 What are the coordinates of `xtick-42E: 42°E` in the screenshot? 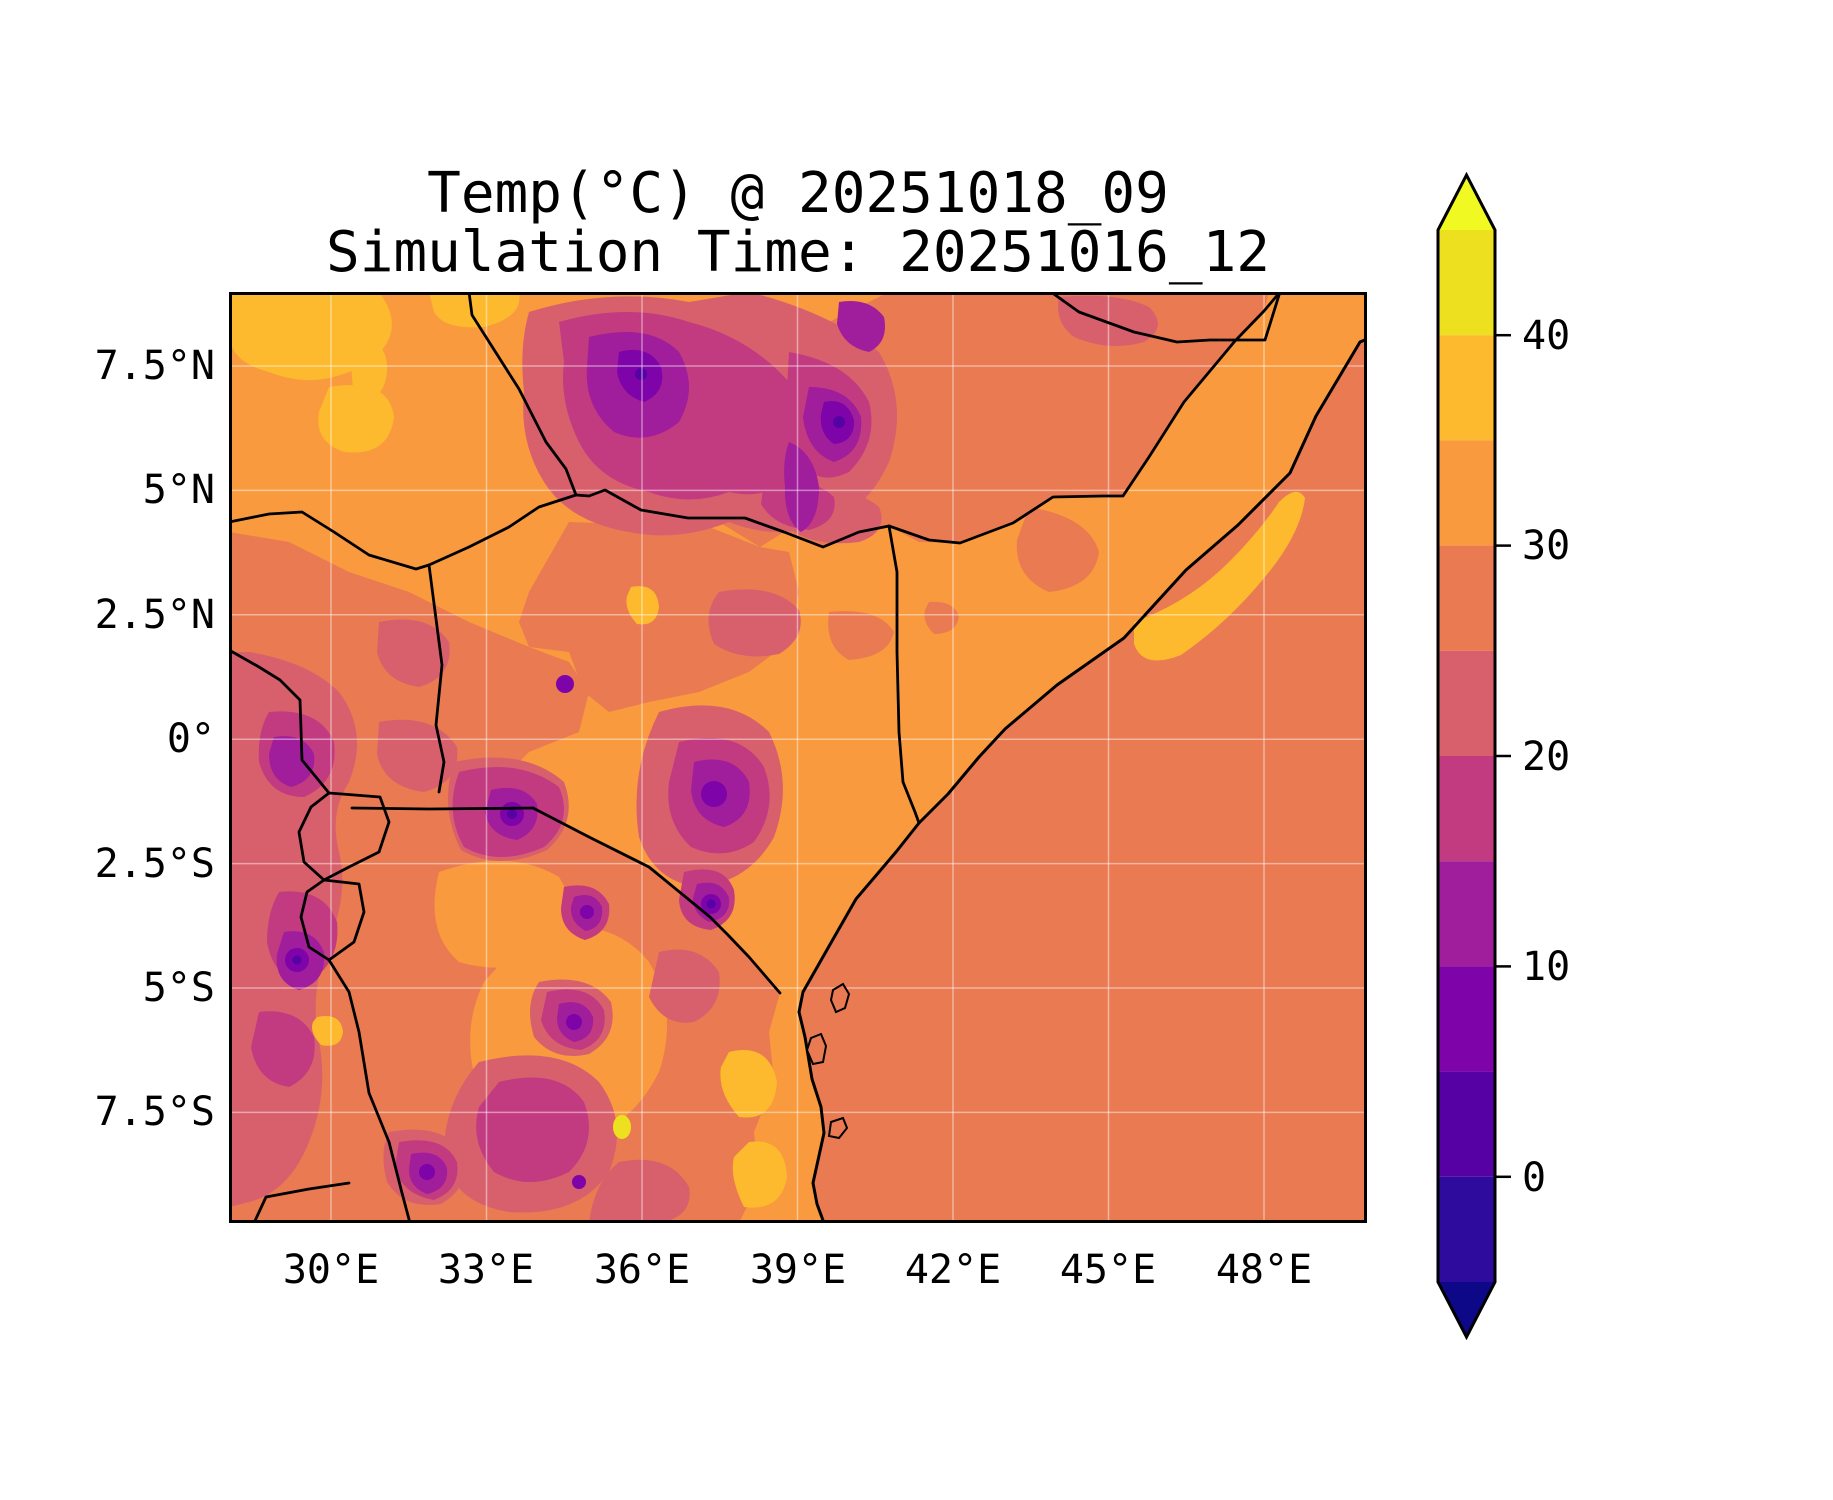 It's located at (953, 1270).